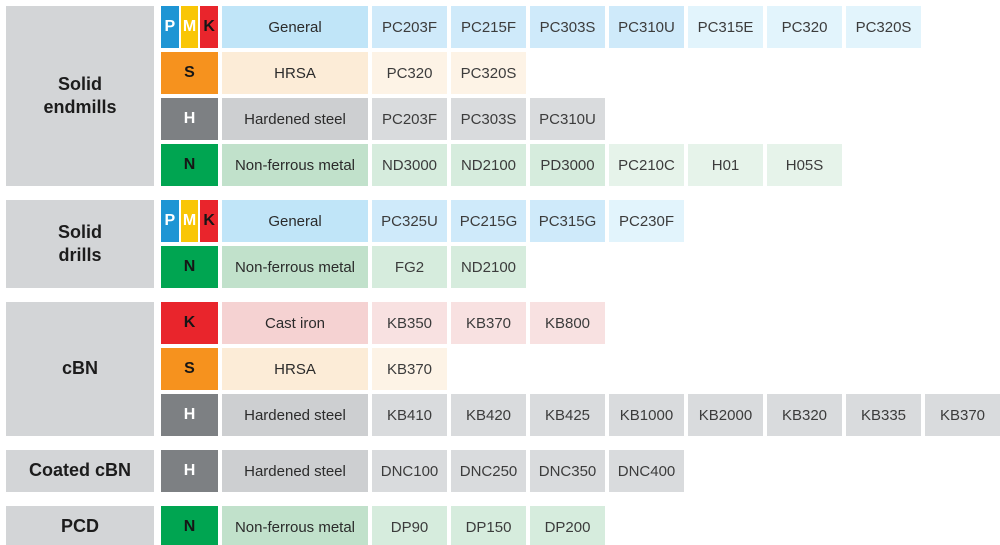  I want to click on grade-cell: FG2, so click(409, 267).